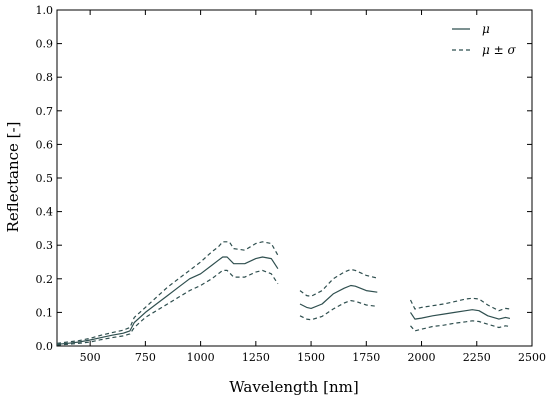  I want to click on x-tick-label: 1750, so click(366, 357).